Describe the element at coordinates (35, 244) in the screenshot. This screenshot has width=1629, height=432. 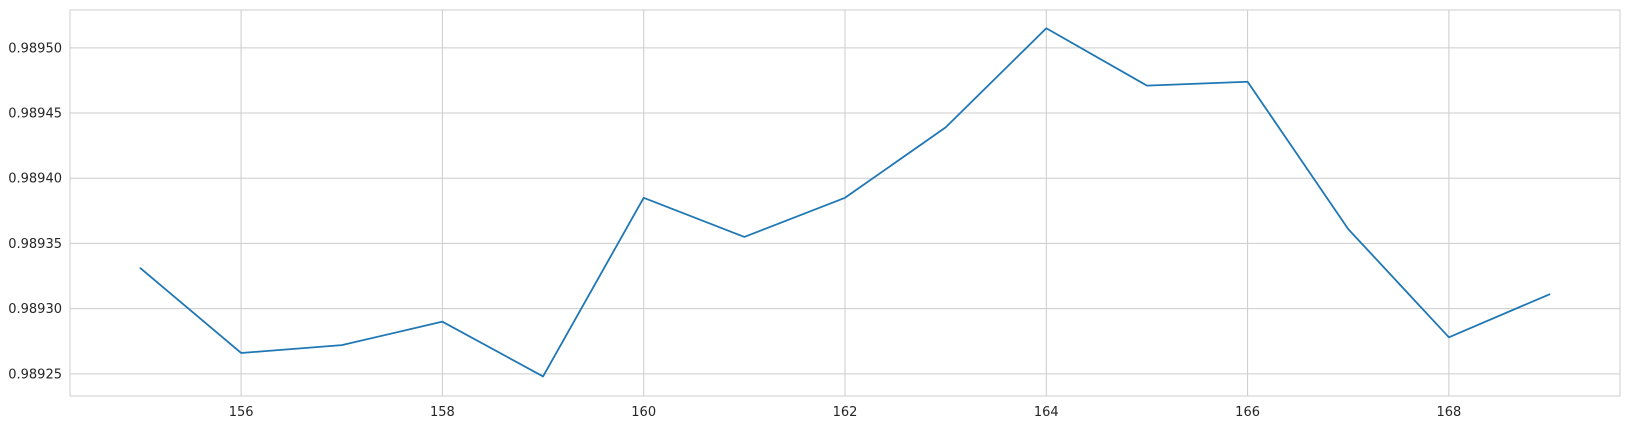
I see `y-tick-label: 0.98935` at that location.